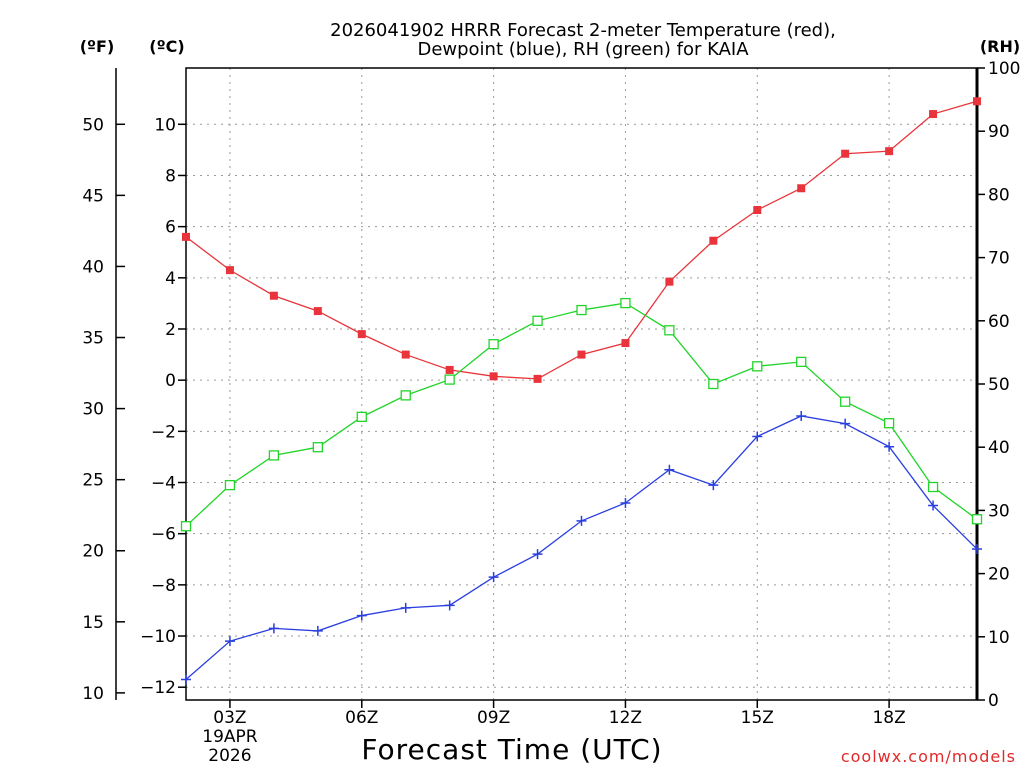 The image size is (1024, 768). What do you see at coordinates (93, 267) in the screenshot?
I see `fahrenheit-tick-label: 40` at bounding box center [93, 267].